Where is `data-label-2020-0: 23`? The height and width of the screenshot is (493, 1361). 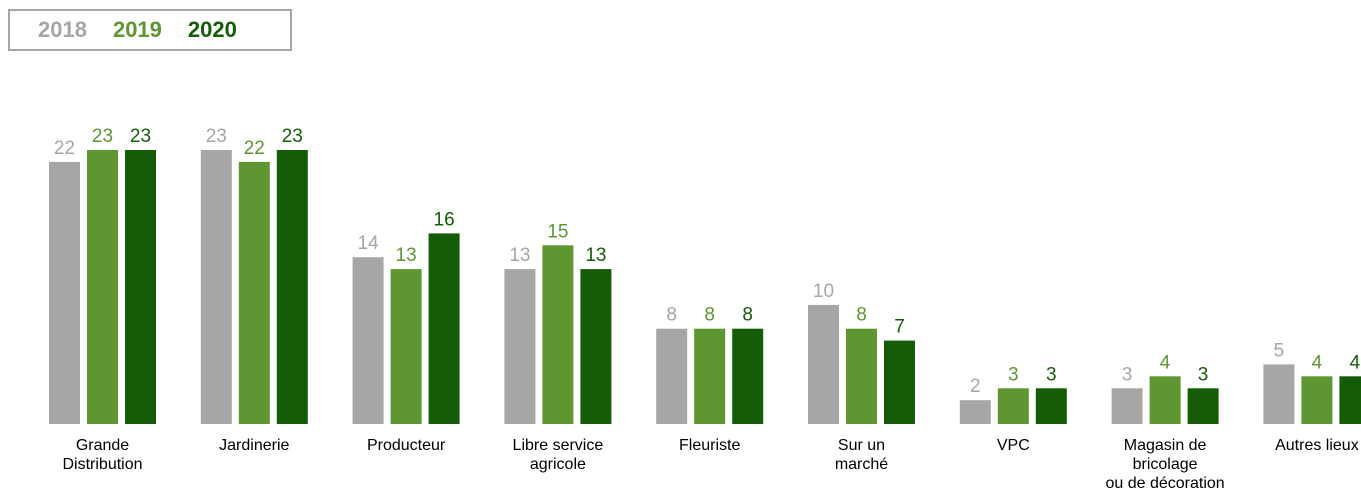 data-label-2020-0: 23 is located at coordinates (140, 136).